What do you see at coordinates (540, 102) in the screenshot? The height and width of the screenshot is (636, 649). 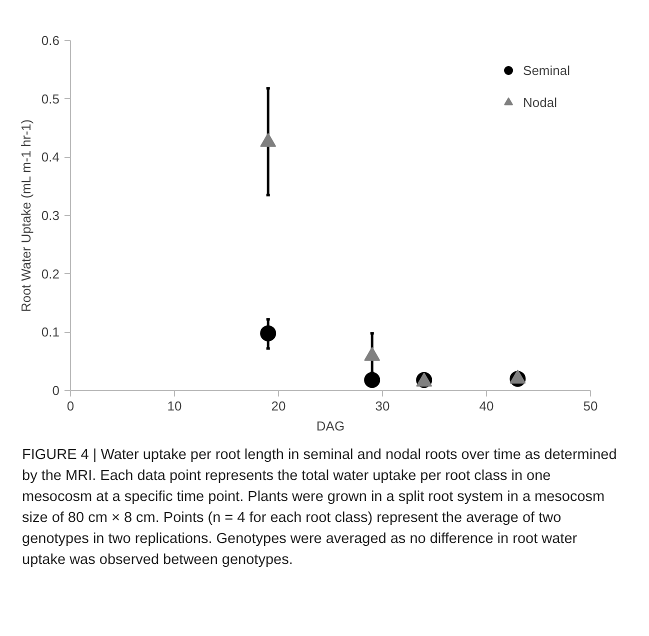 I see `legend-label: Nodal` at bounding box center [540, 102].